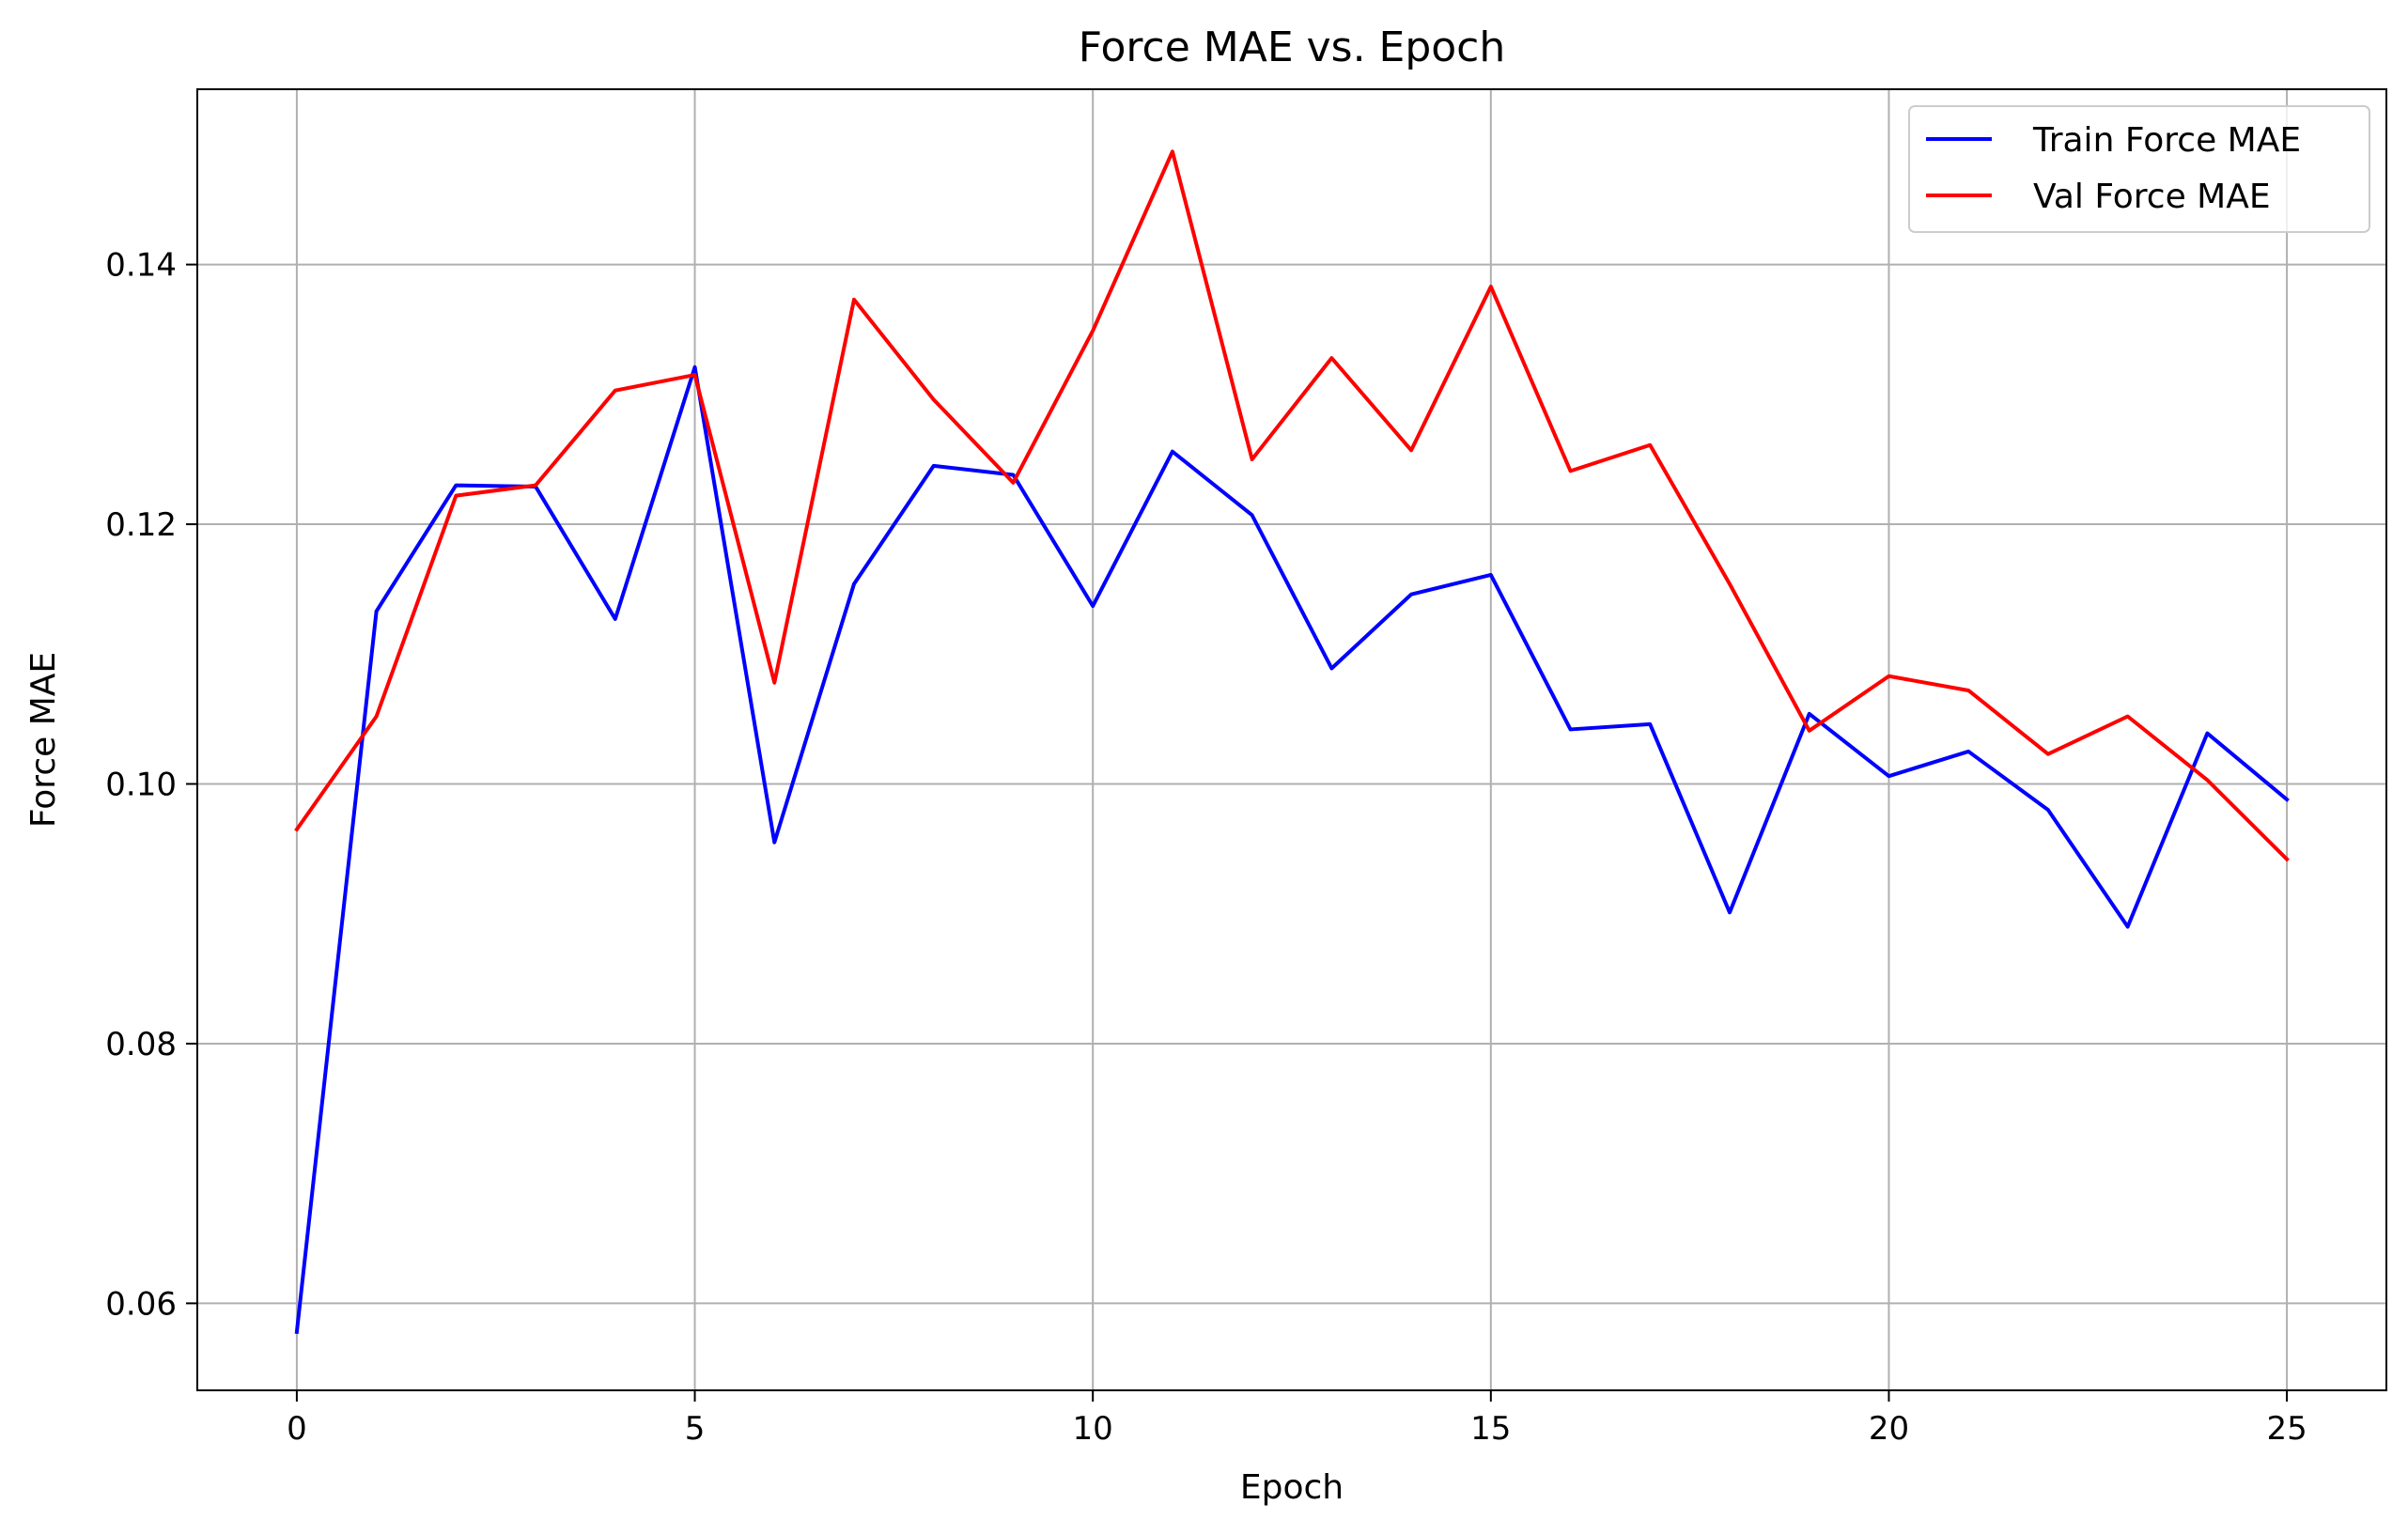  What do you see at coordinates (695, 1429) in the screenshot?
I see `x-tick-label: 5` at bounding box center [695, 1429].